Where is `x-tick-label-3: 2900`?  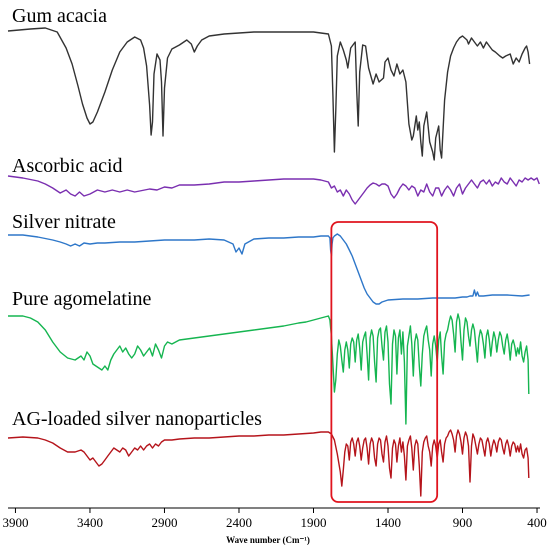 x-tick-label-3: 2900 is located at coordinates (164, 522).